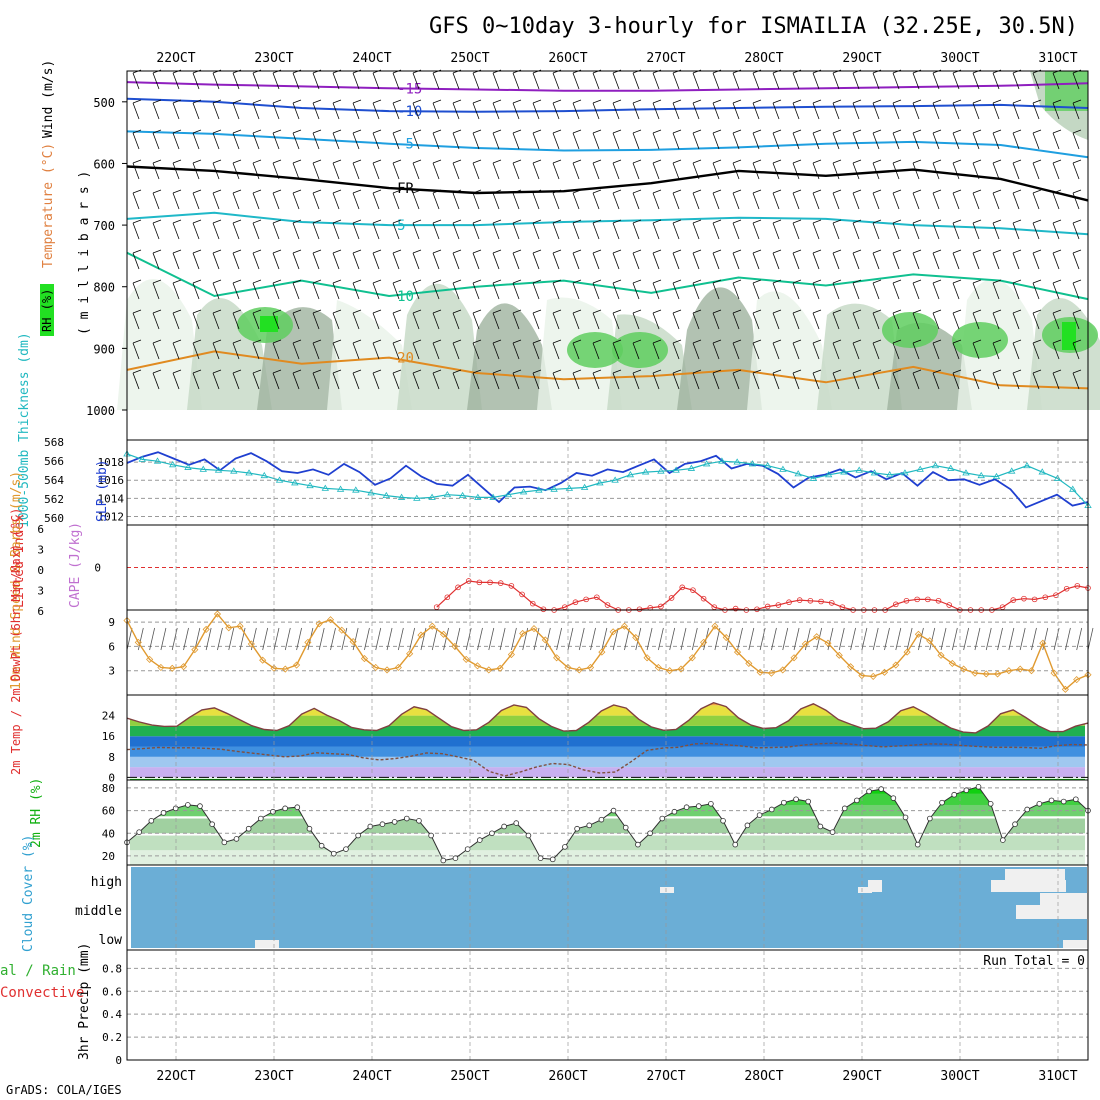 This screenshot has height=1100, width=1100. Describe the element at coordinates (111, 940) in the screenshot. I see `cloud-tick-label: low` at that location.